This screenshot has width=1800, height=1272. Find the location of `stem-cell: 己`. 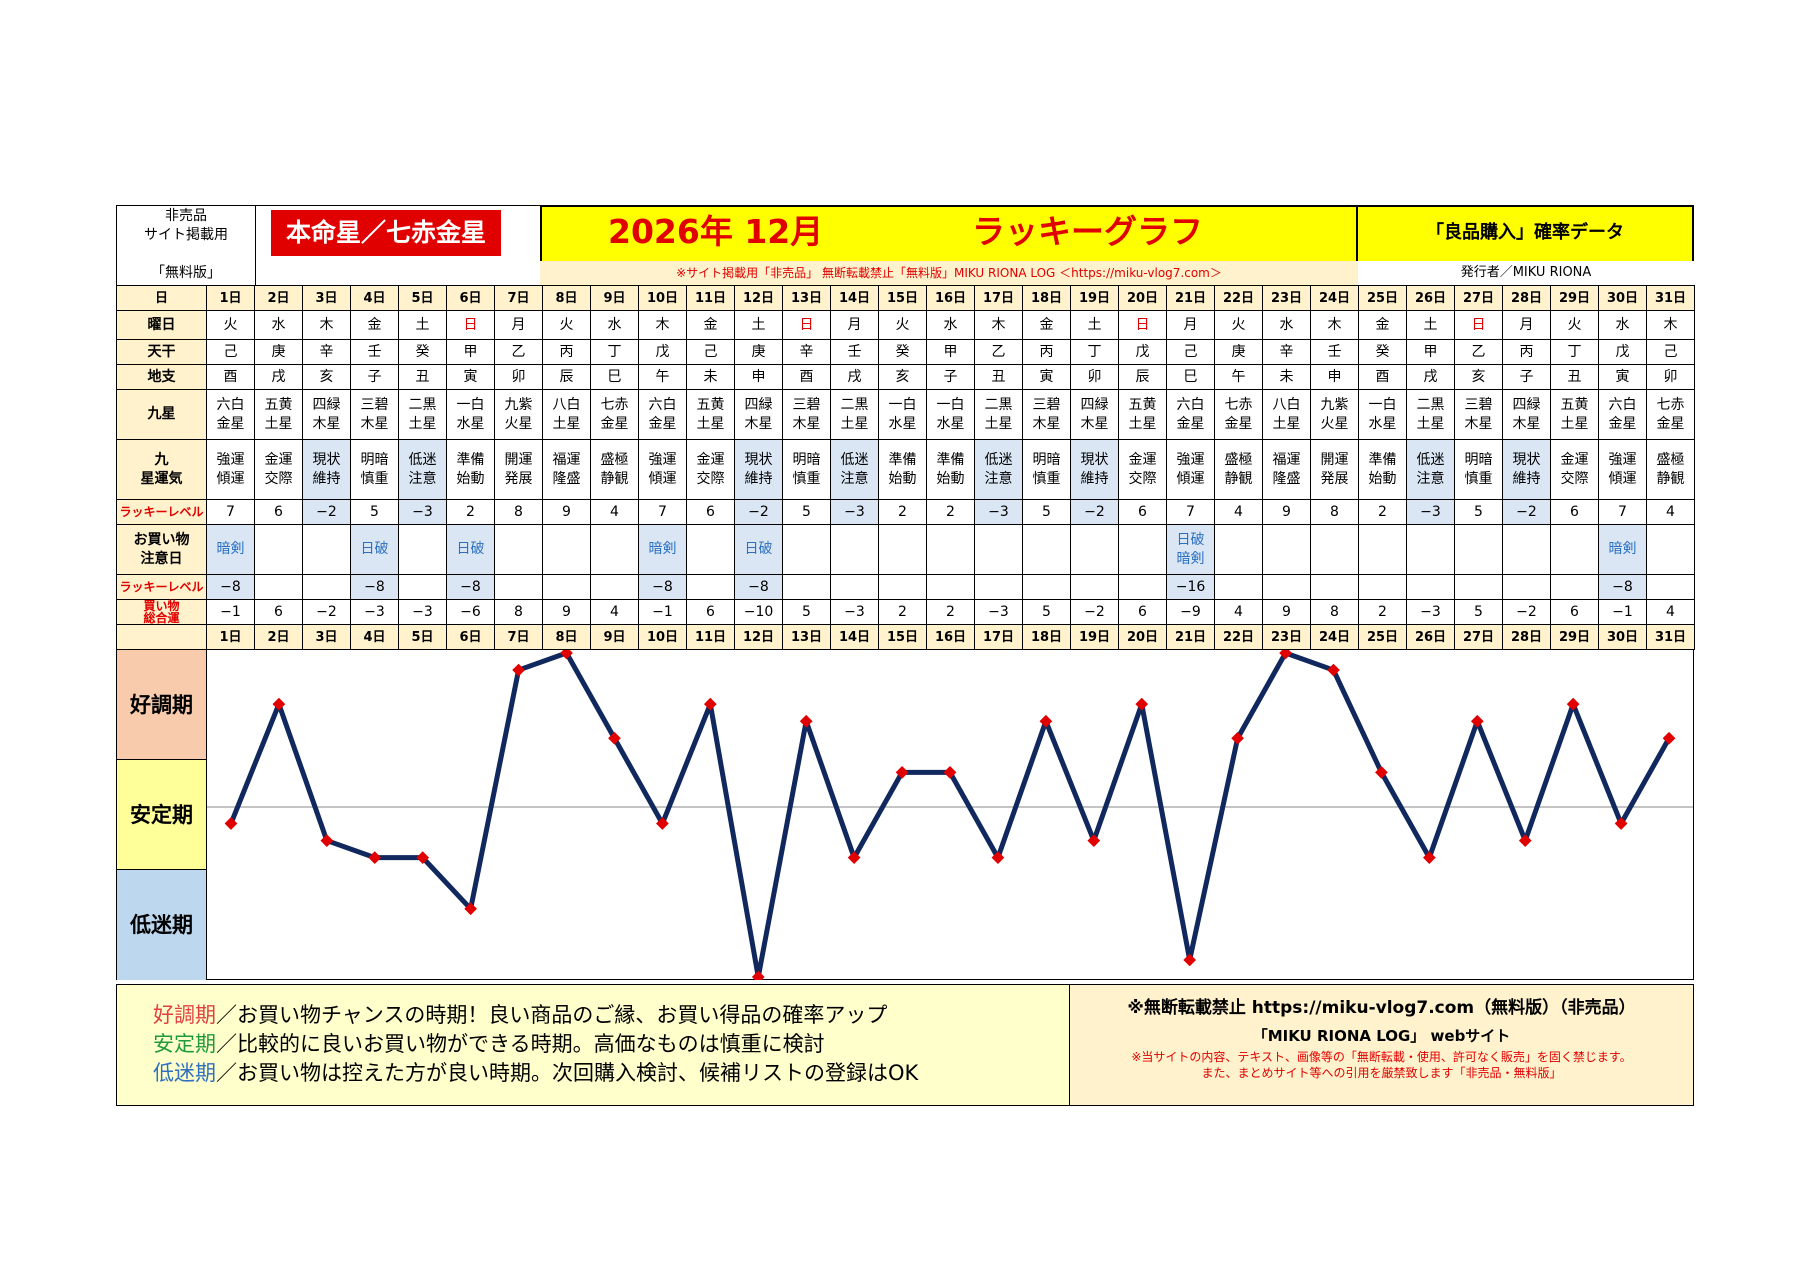

stem-cell: 己 is located at coordinates (710, 352).